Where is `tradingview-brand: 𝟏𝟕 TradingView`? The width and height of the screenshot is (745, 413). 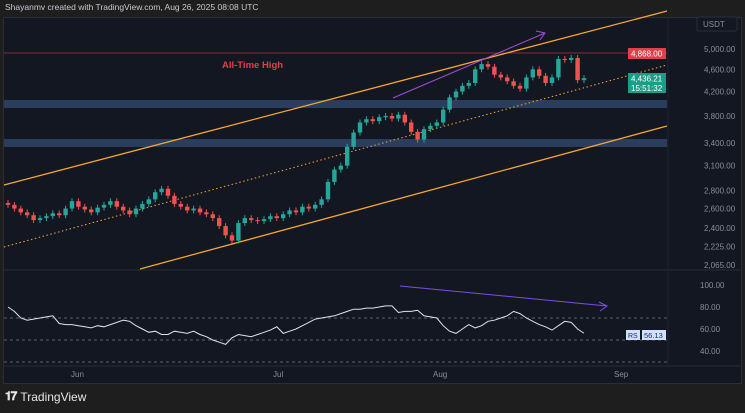 tradingview-brand: 𝟏𝟕 TradingView is located at coordinates (45, 396).